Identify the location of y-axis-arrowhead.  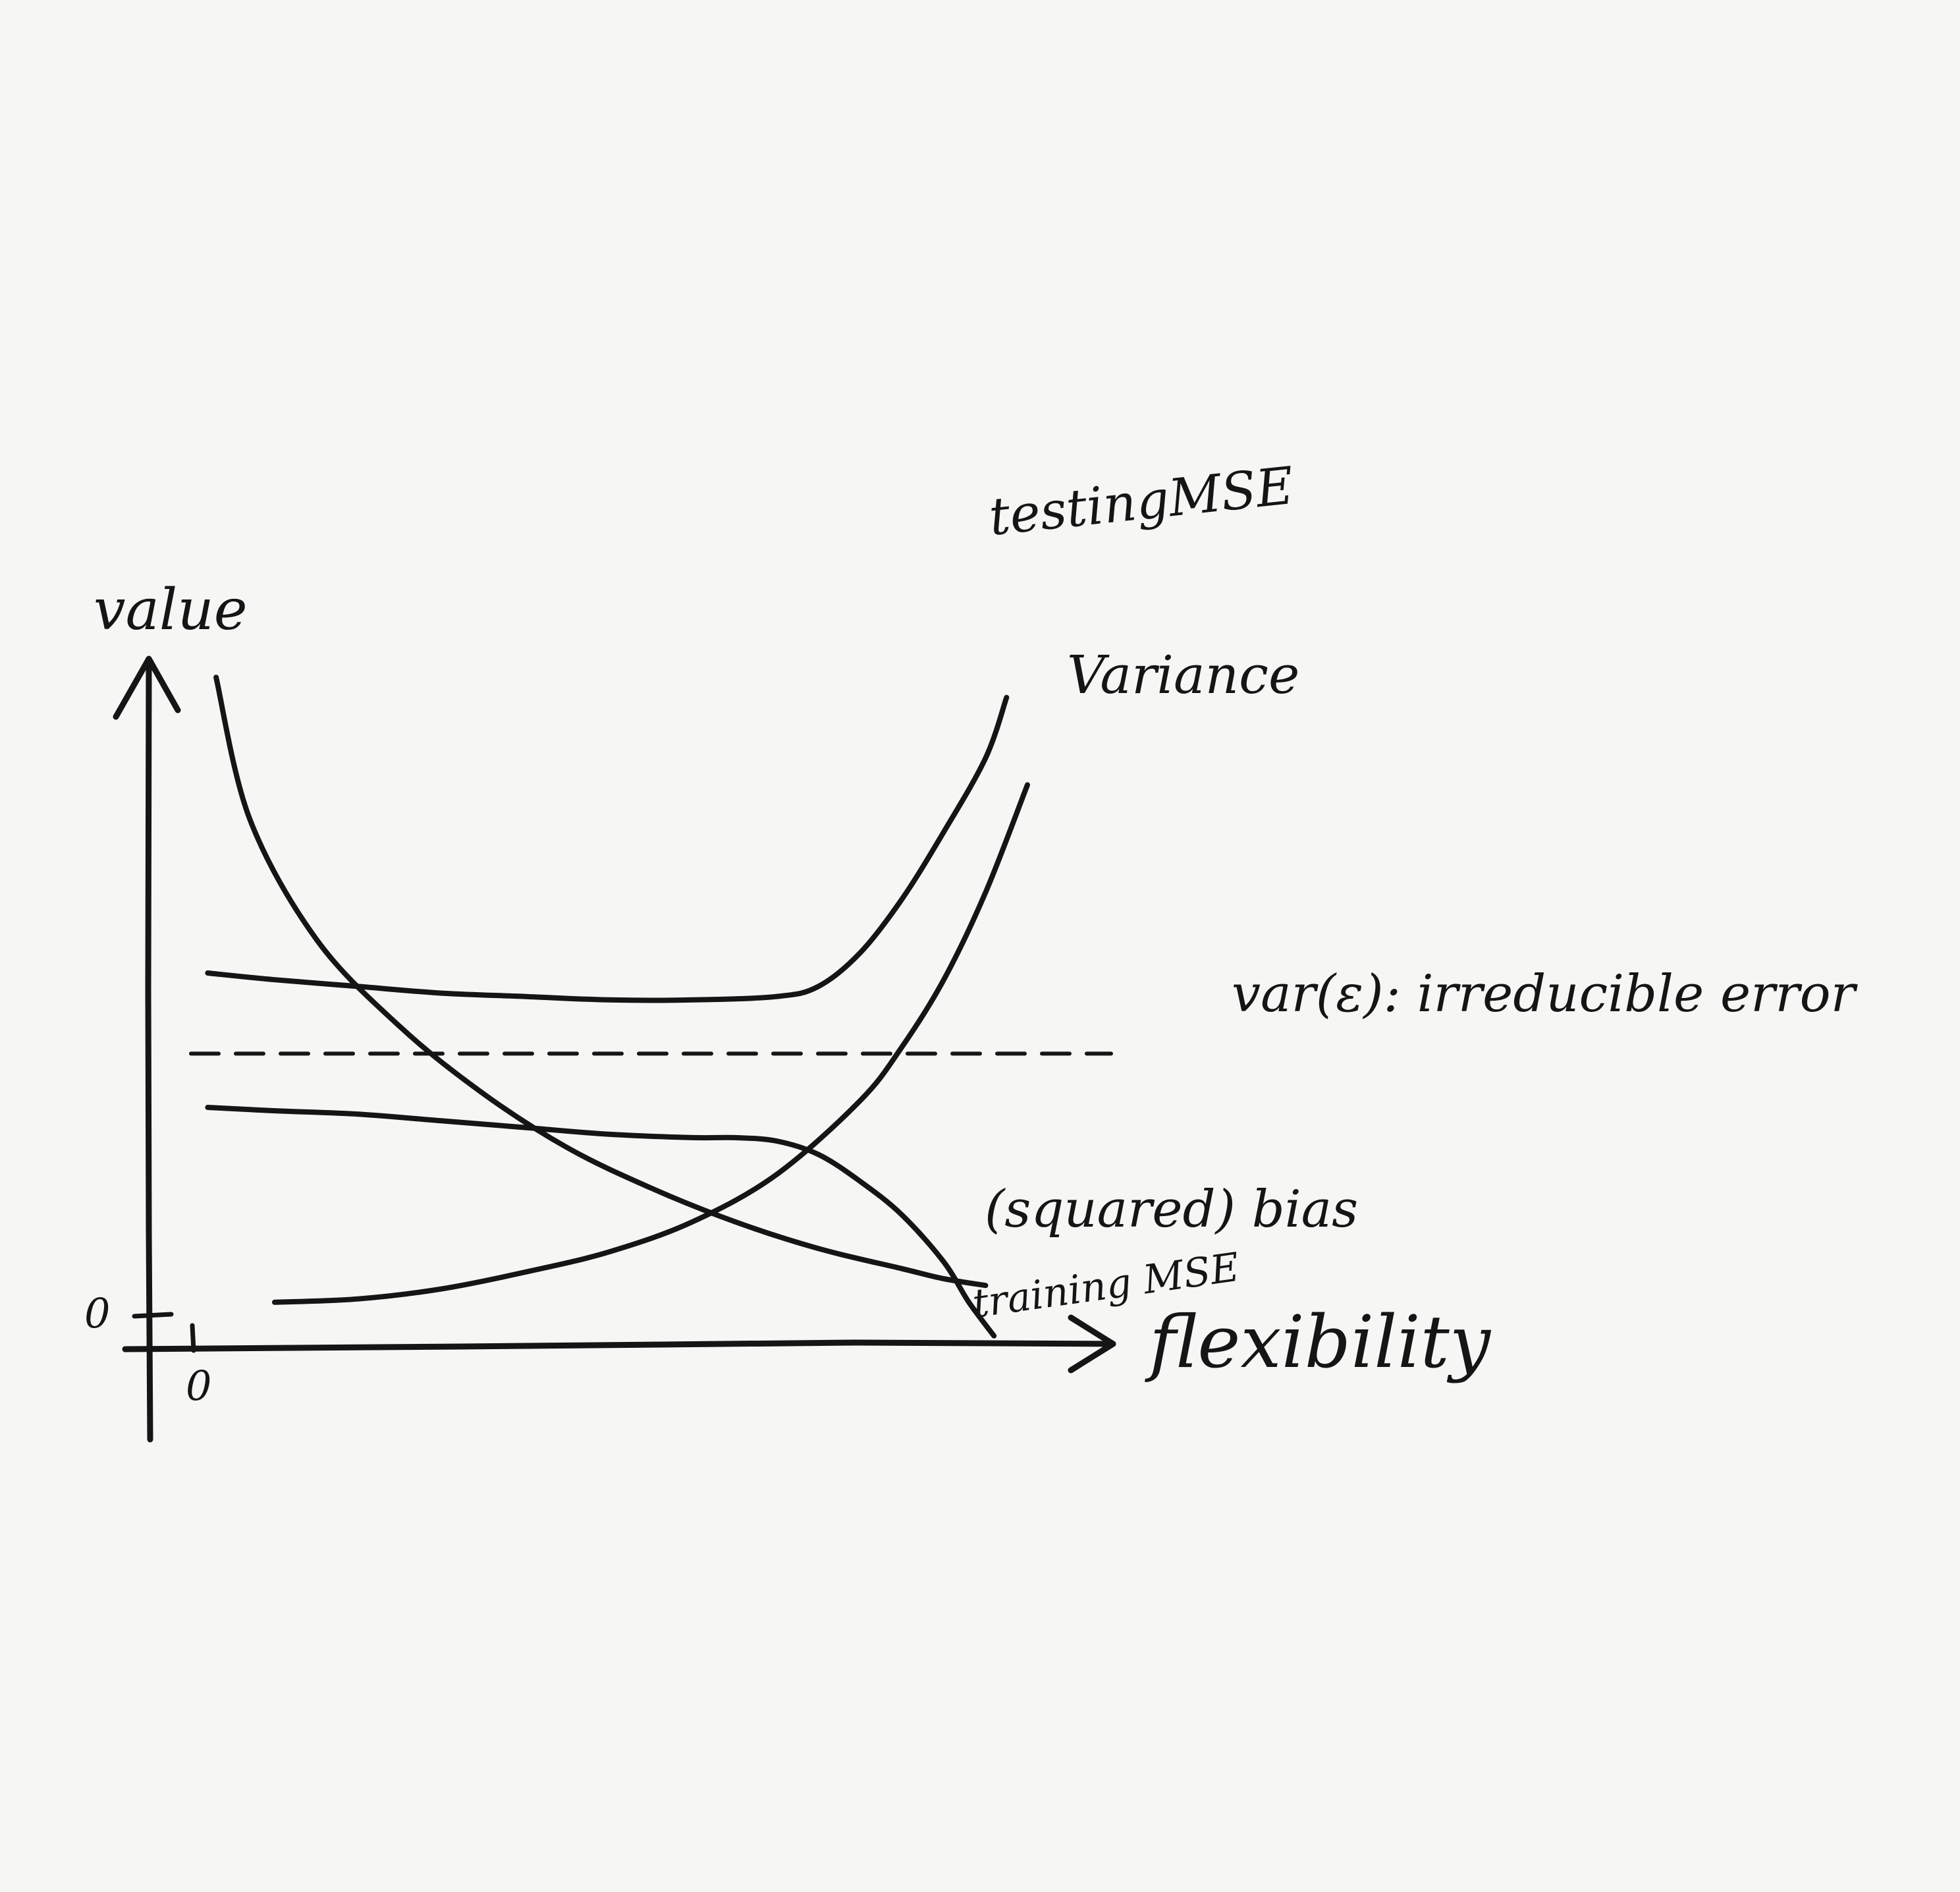
(147, 688).